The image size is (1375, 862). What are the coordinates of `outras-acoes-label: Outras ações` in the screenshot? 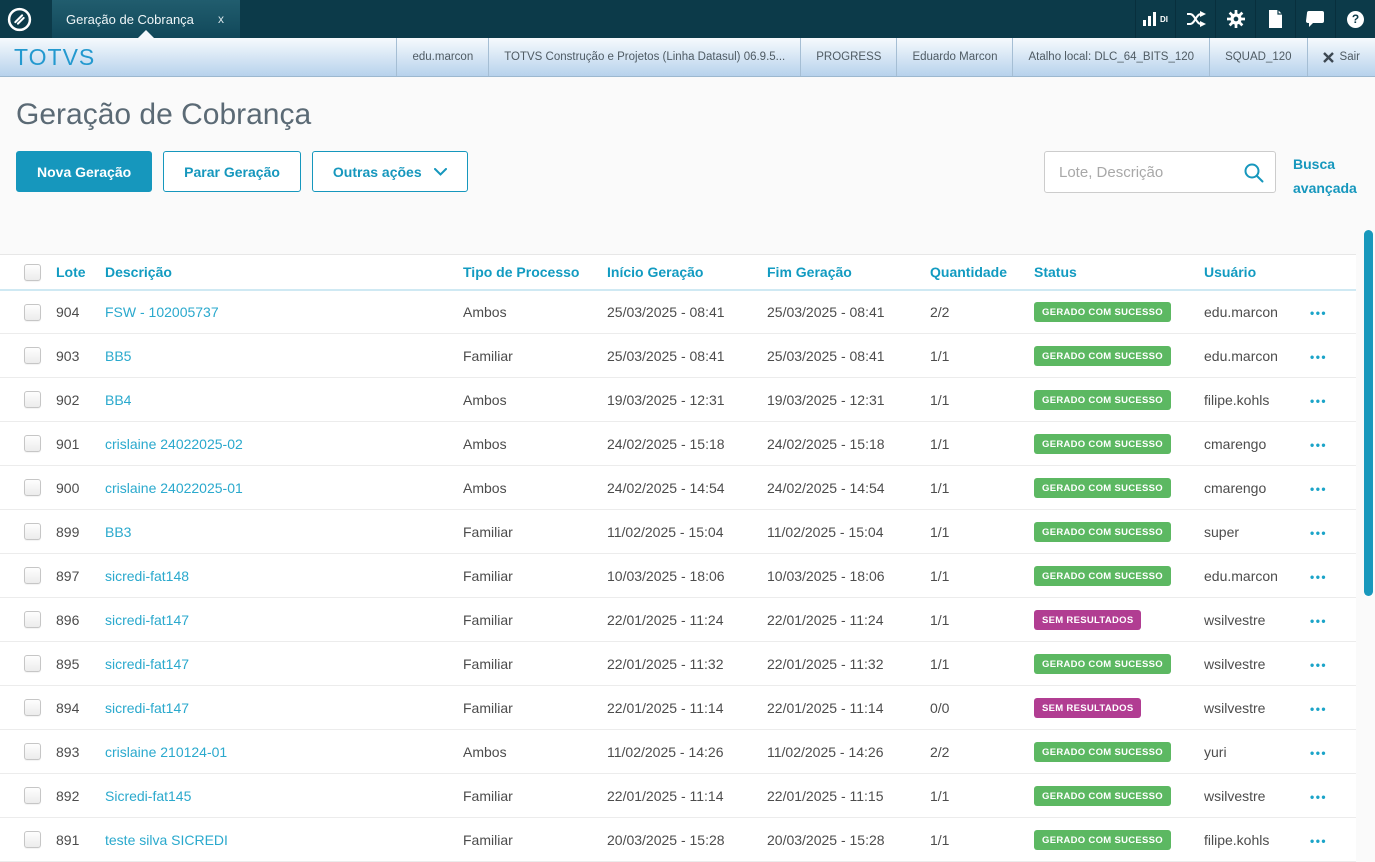 It's located at (377, 171).